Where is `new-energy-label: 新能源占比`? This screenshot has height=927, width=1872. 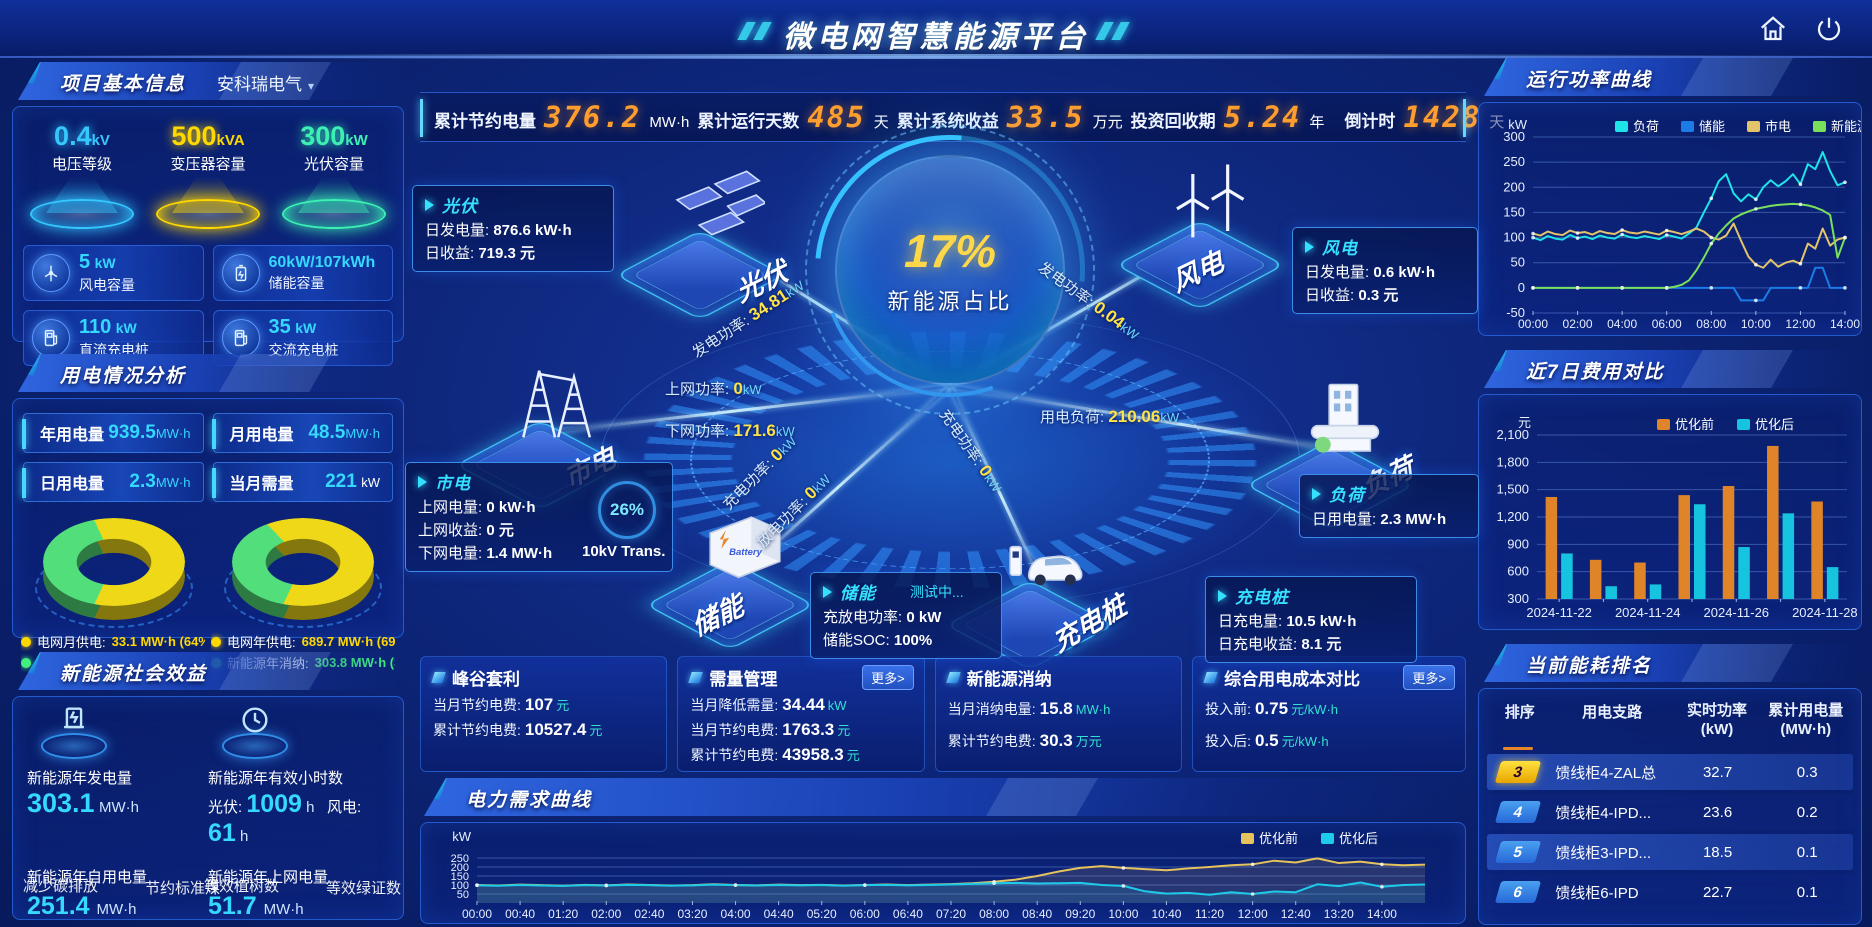 new-energy-label: 新能源占比 is located at coordinates (950, 301).